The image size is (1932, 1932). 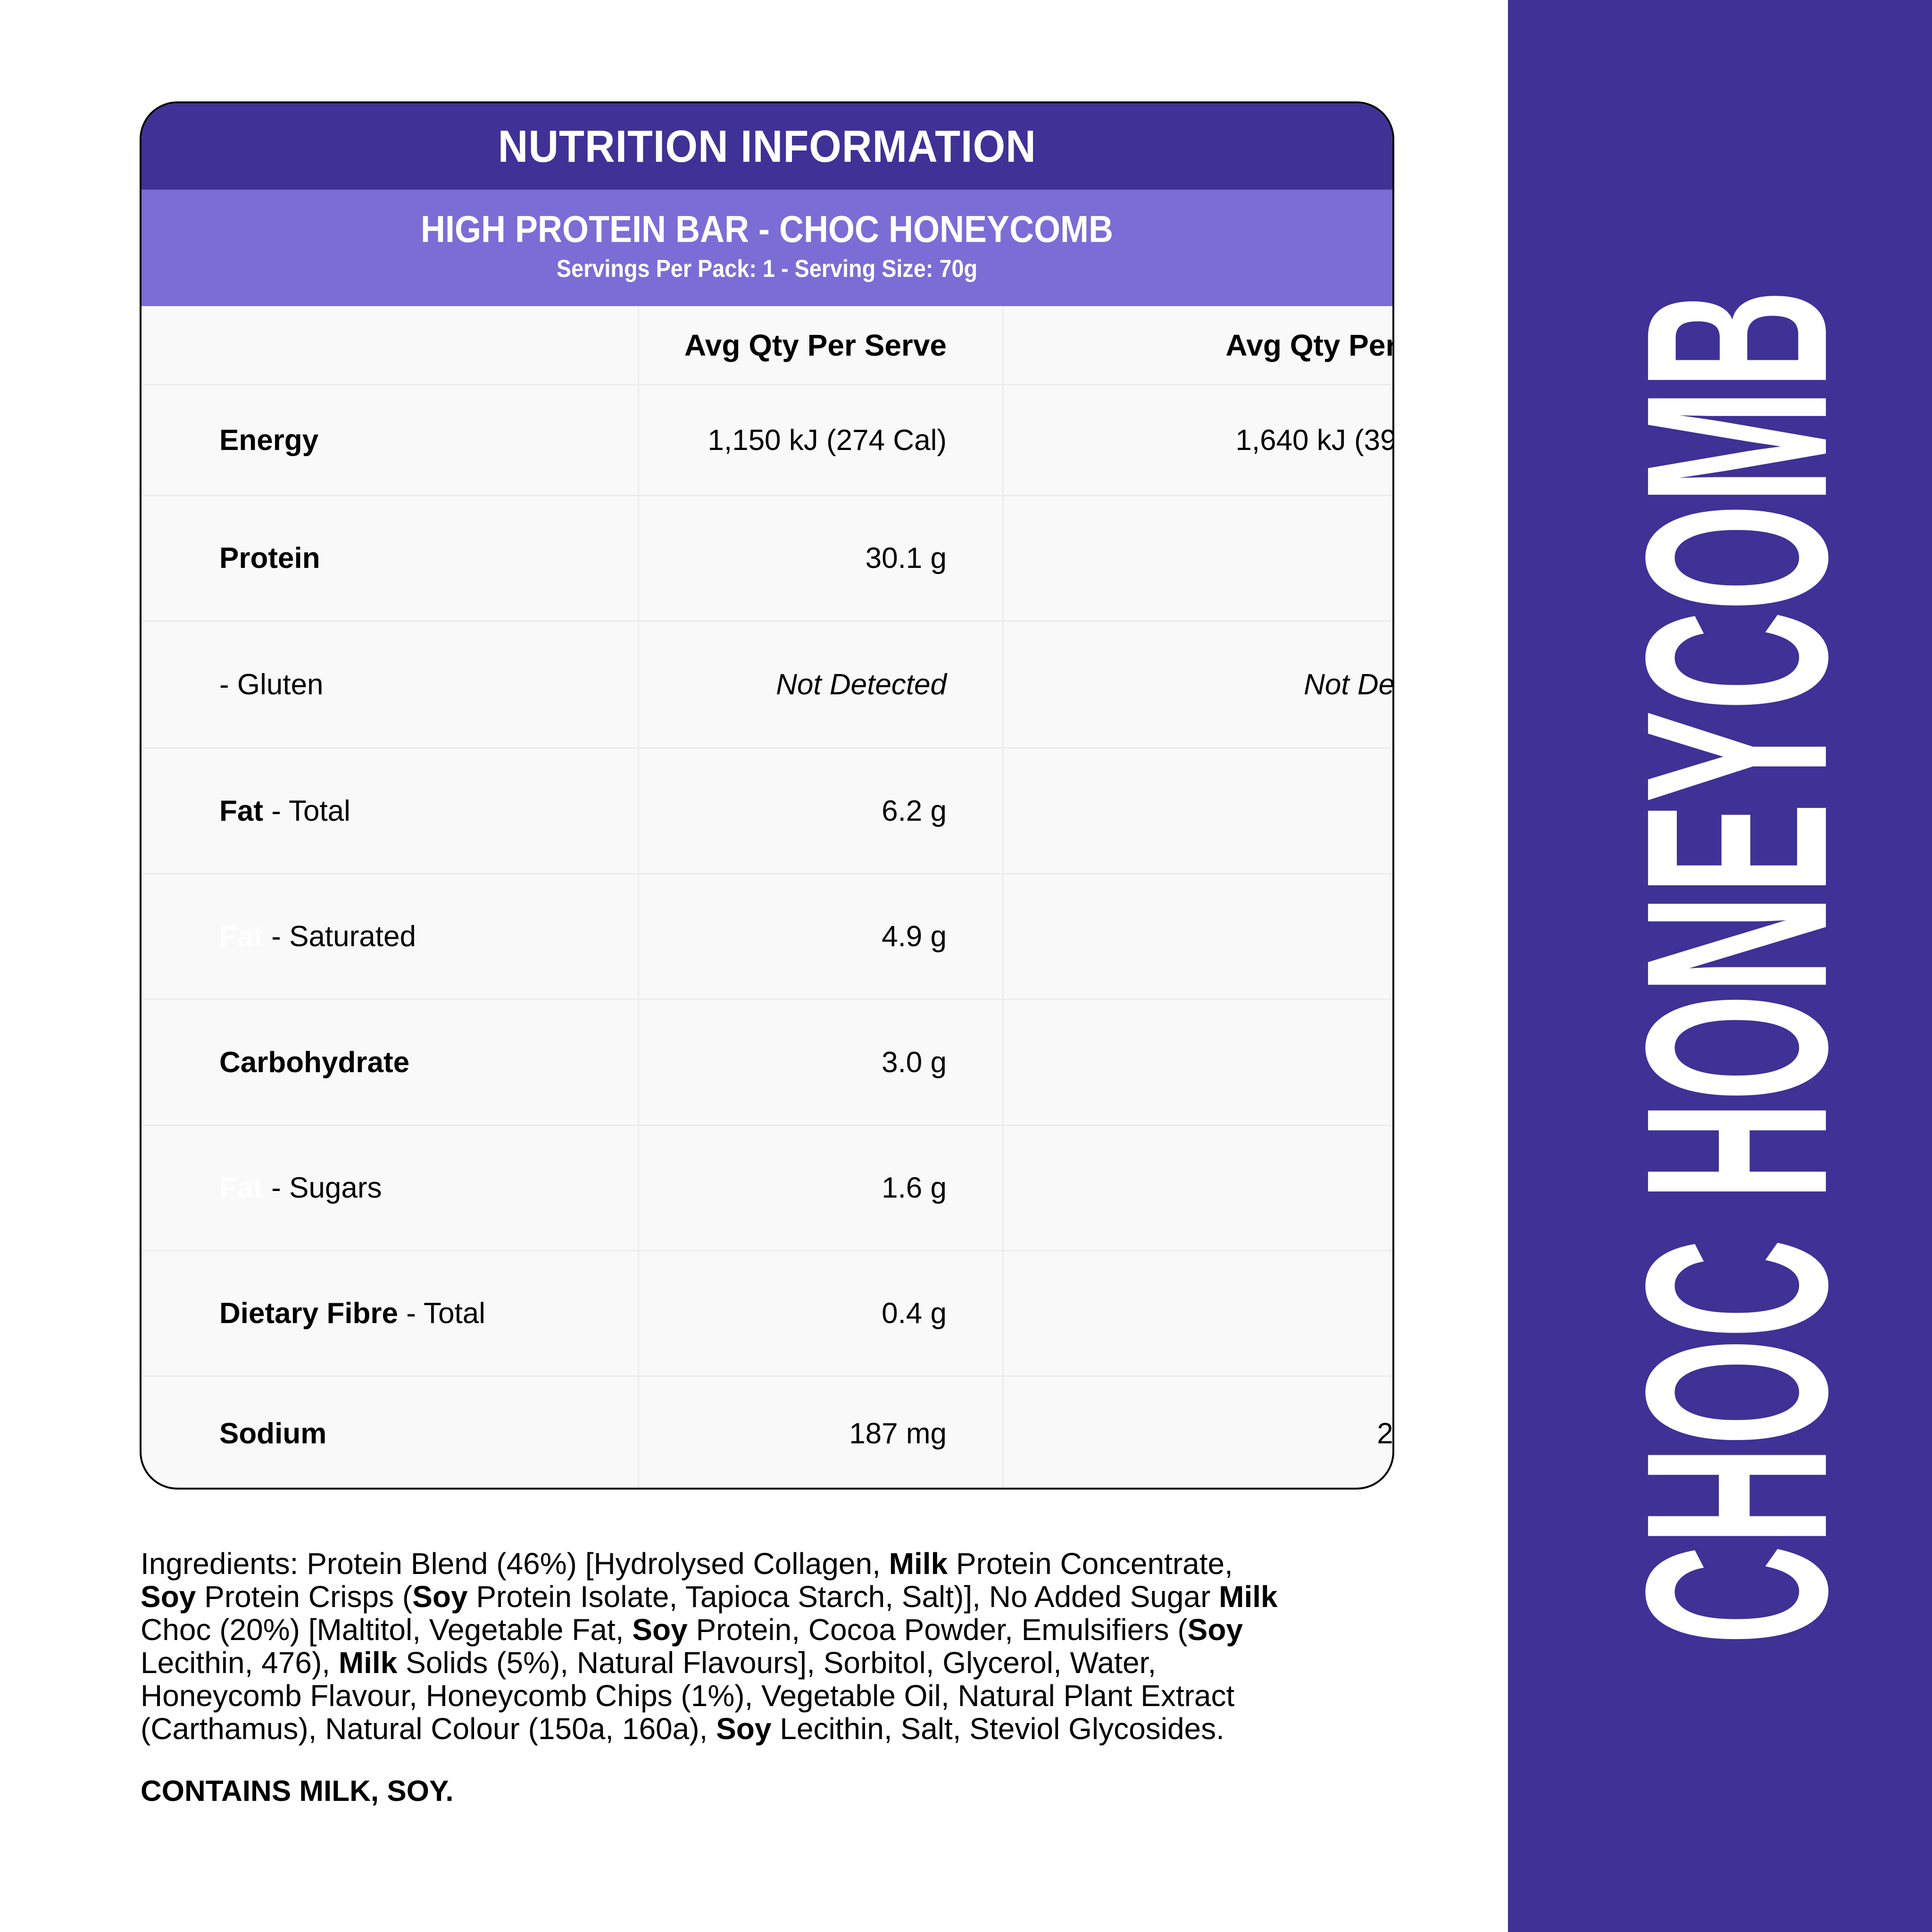 What do you see at coordinates (1197, 811) in the screenshot?
I see `value-per-100g: 8.9 g` at bounding box center [1197, 811].